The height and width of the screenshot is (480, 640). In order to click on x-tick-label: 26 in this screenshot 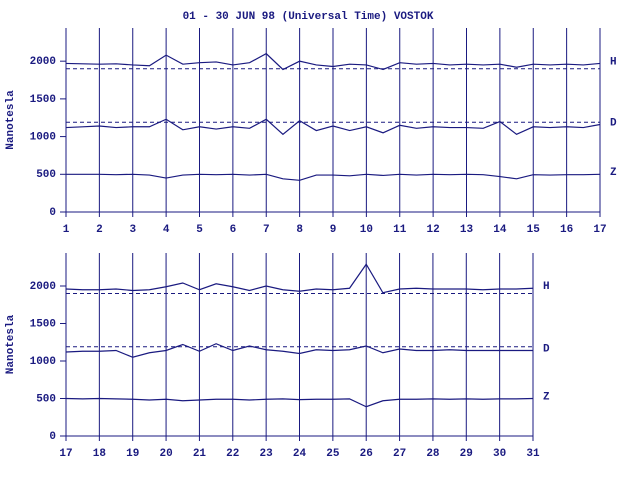, I will do `click(366, 454)`.